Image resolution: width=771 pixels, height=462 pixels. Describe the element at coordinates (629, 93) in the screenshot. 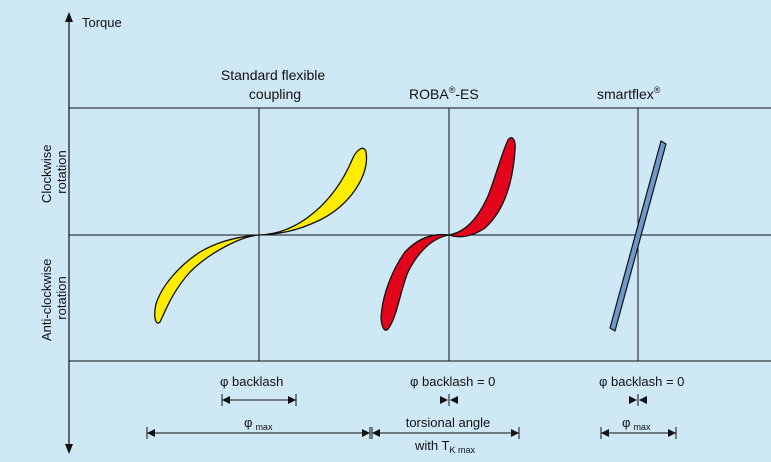

I see `smartflex-title: smartflex®` at that location.